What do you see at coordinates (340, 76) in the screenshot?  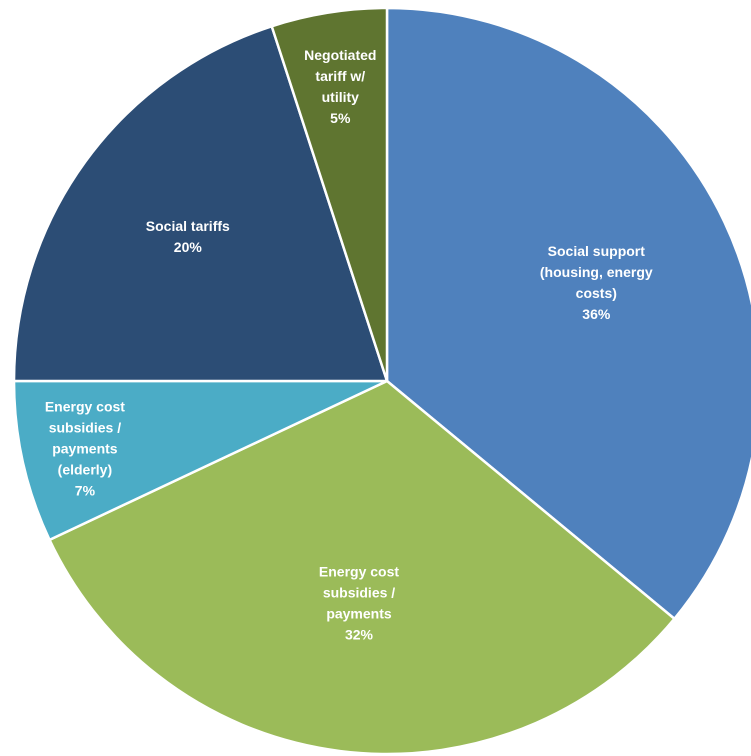 I see `slice-label-line: tariff w/` at bounding box center [340, 76].